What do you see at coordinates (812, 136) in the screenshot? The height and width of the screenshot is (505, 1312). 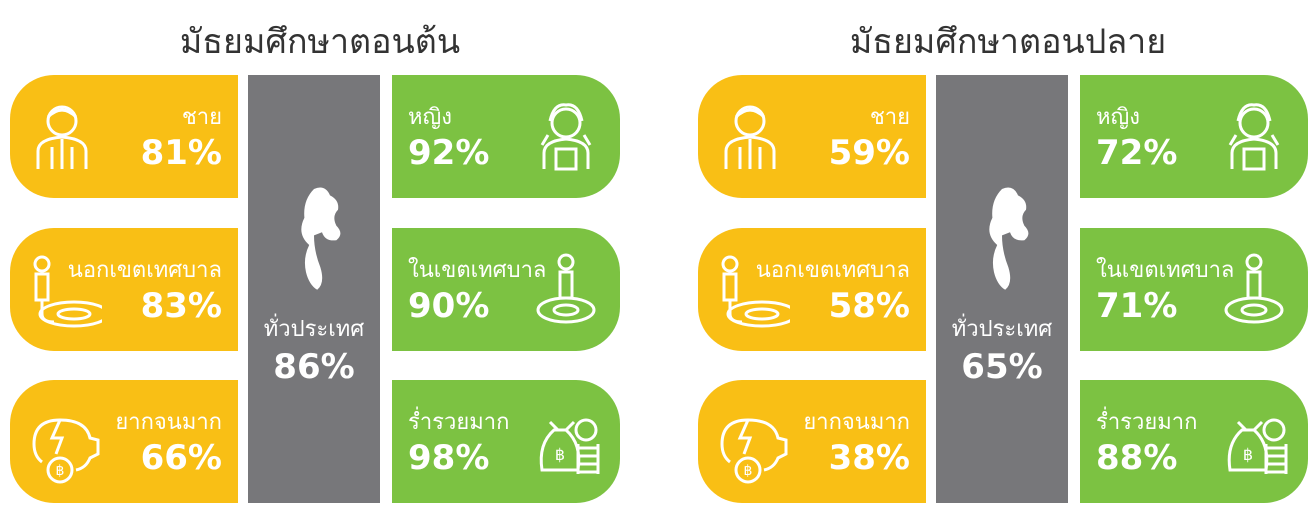 I see `left-card: ชาย 59%` at bounding box center [812, 136].